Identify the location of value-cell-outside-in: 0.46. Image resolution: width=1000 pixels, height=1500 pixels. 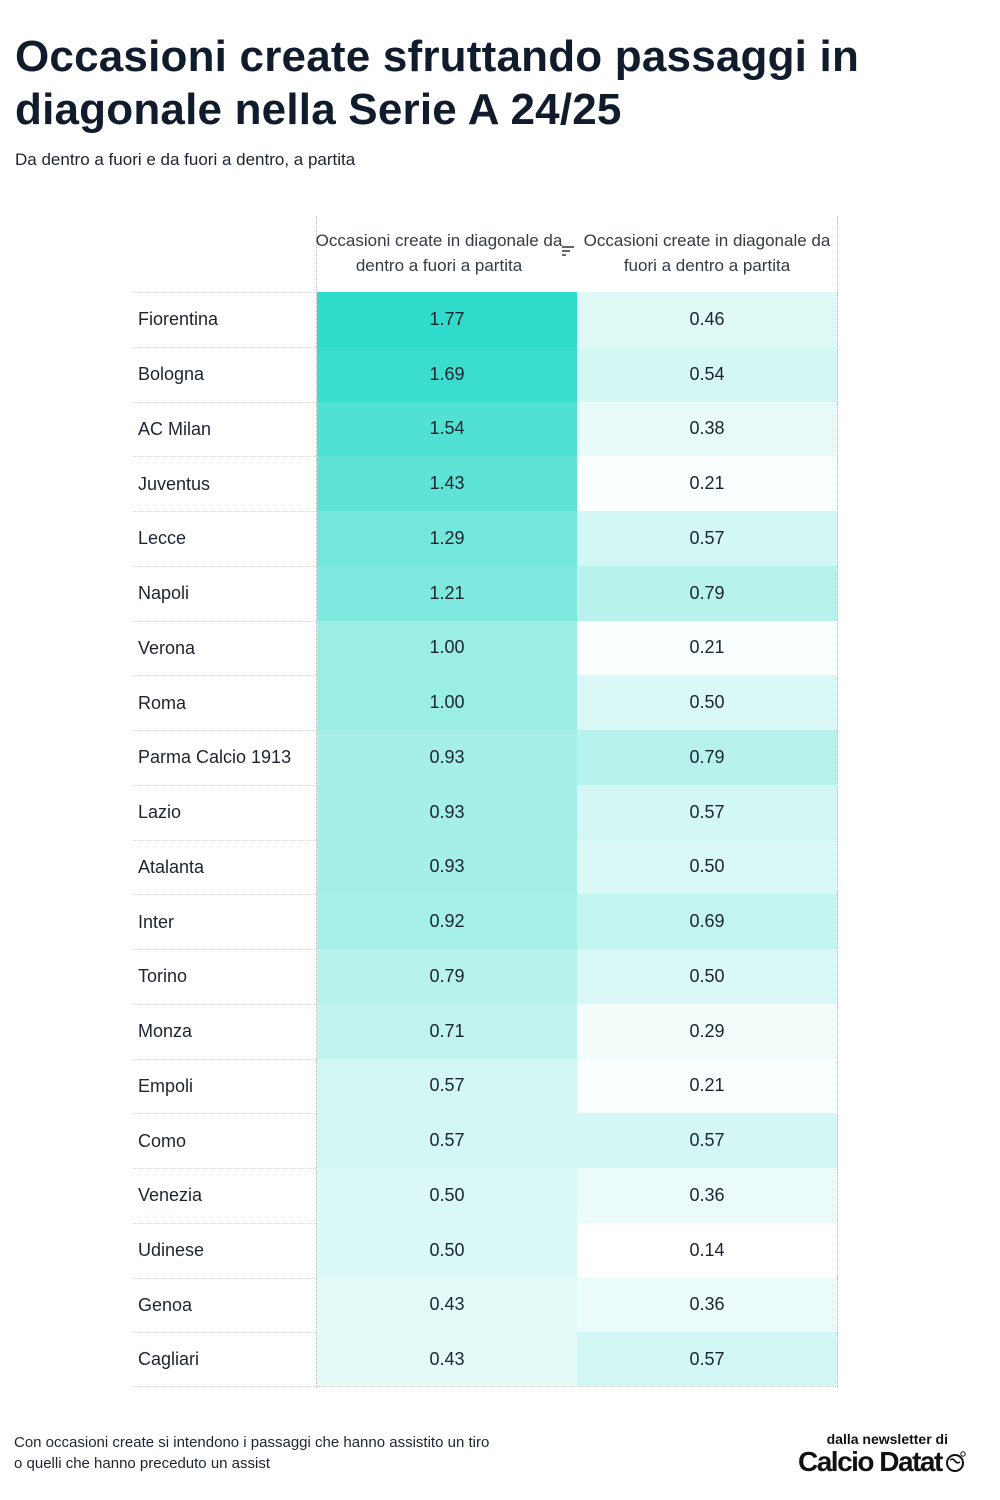
(707, 319).